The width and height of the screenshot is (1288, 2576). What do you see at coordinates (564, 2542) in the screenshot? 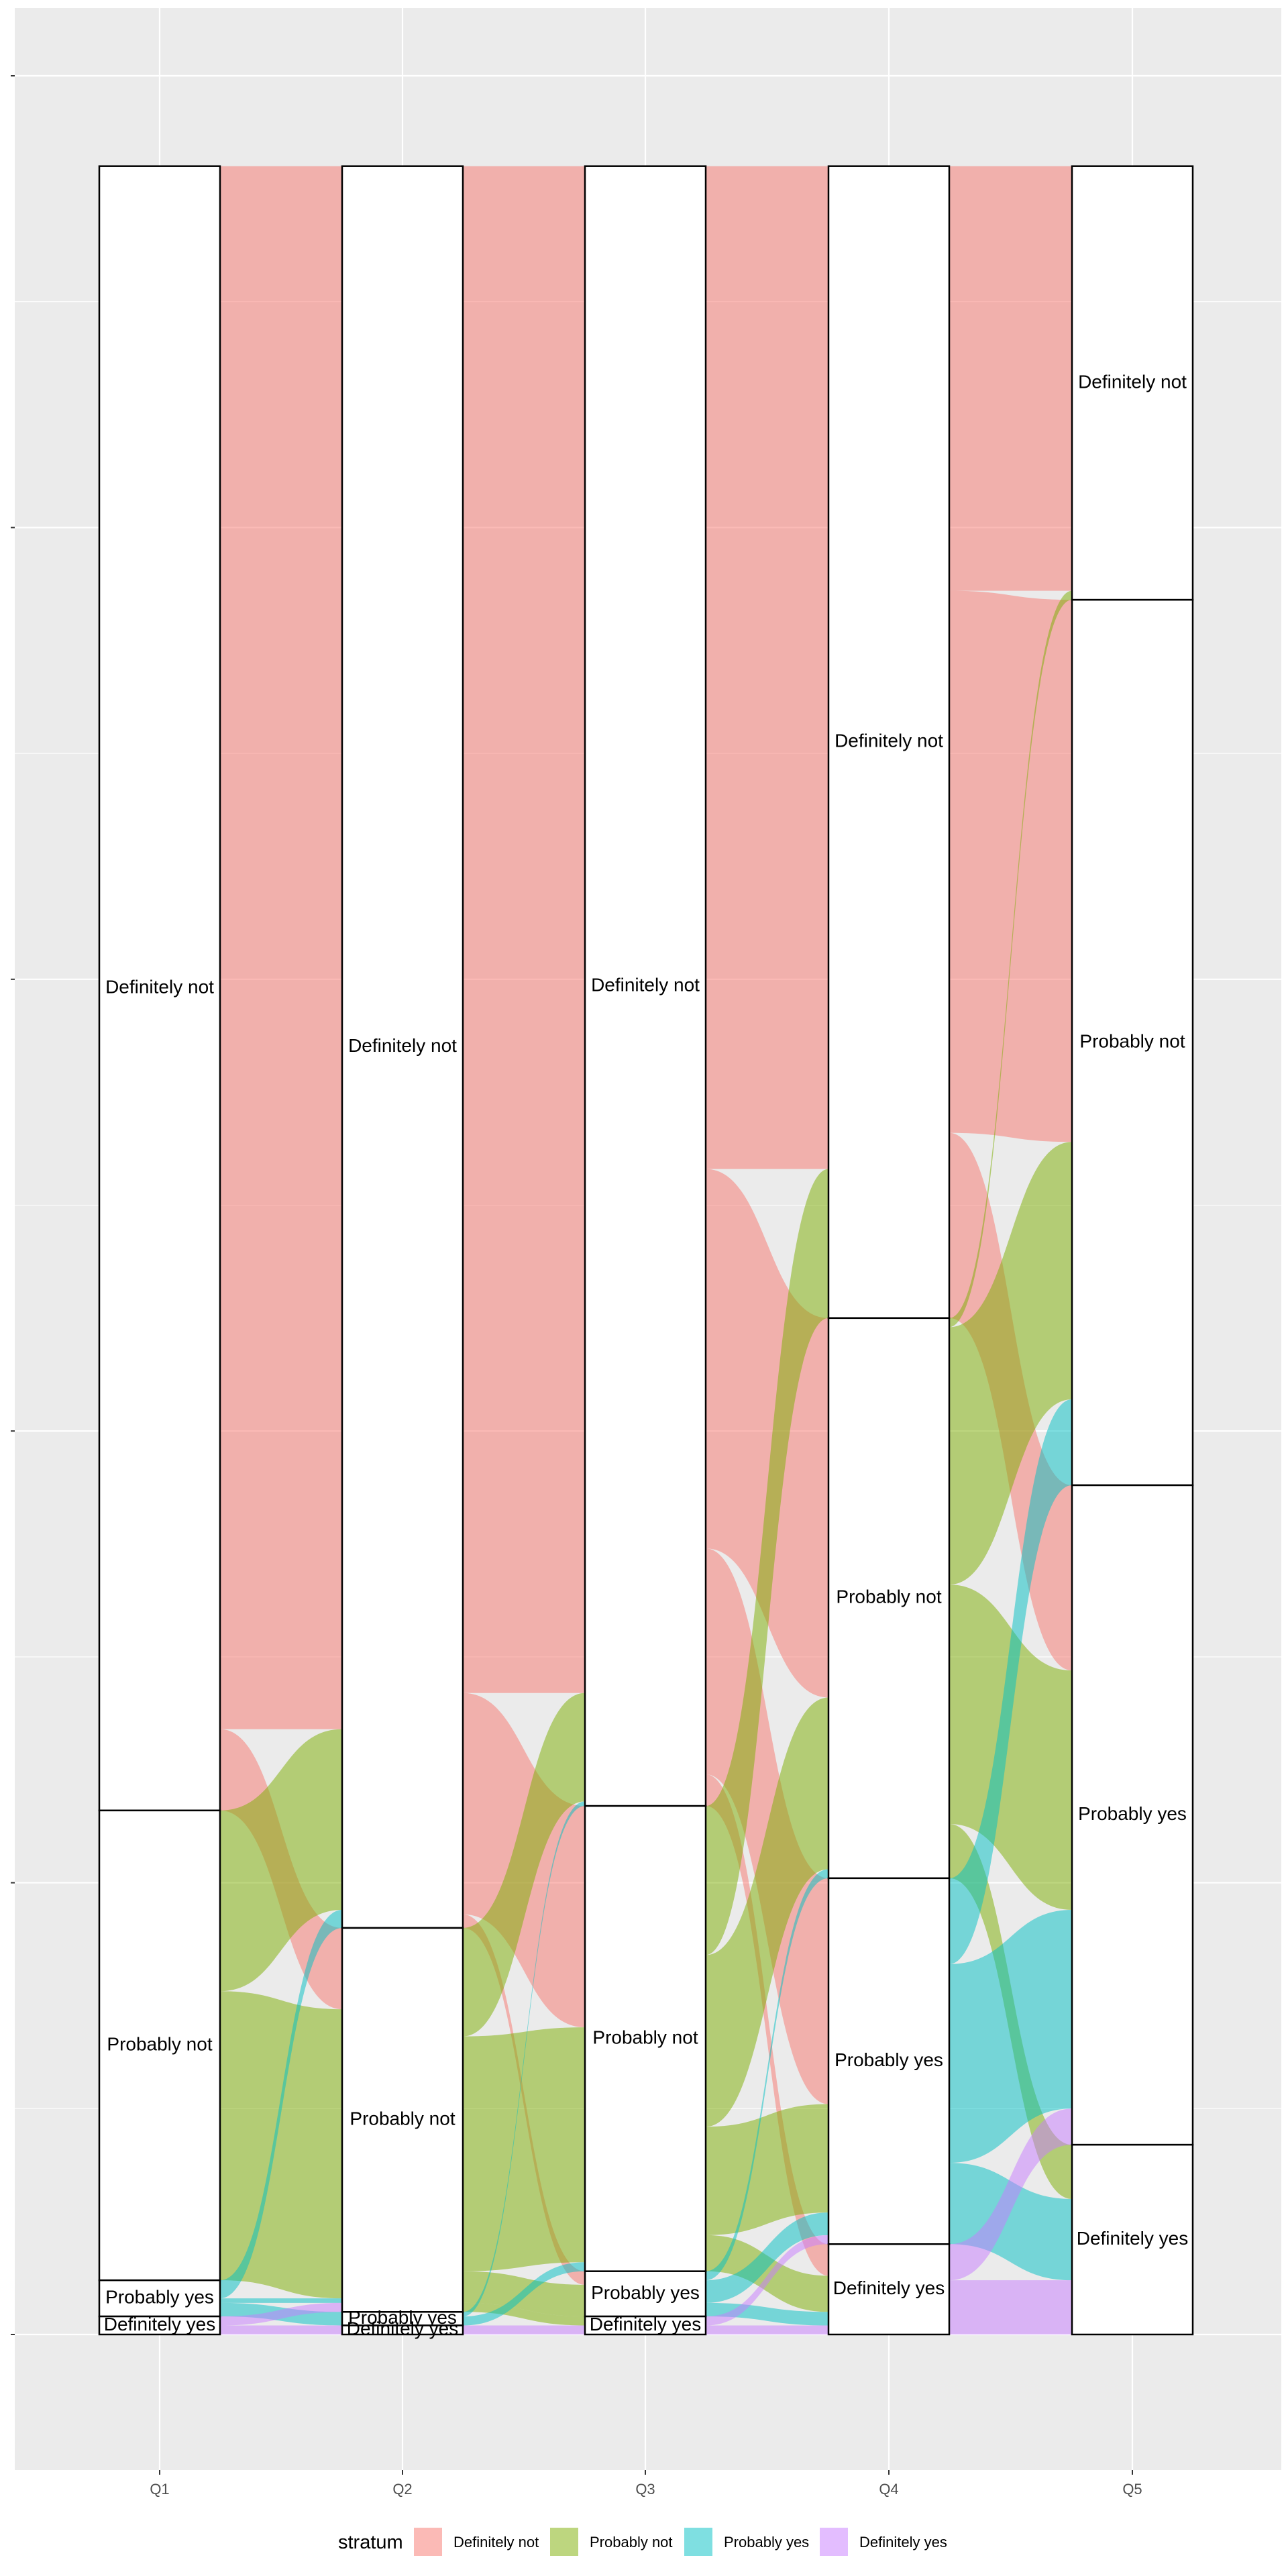
I see `legend-key-probably-not` at bounding box center [564, 2542].